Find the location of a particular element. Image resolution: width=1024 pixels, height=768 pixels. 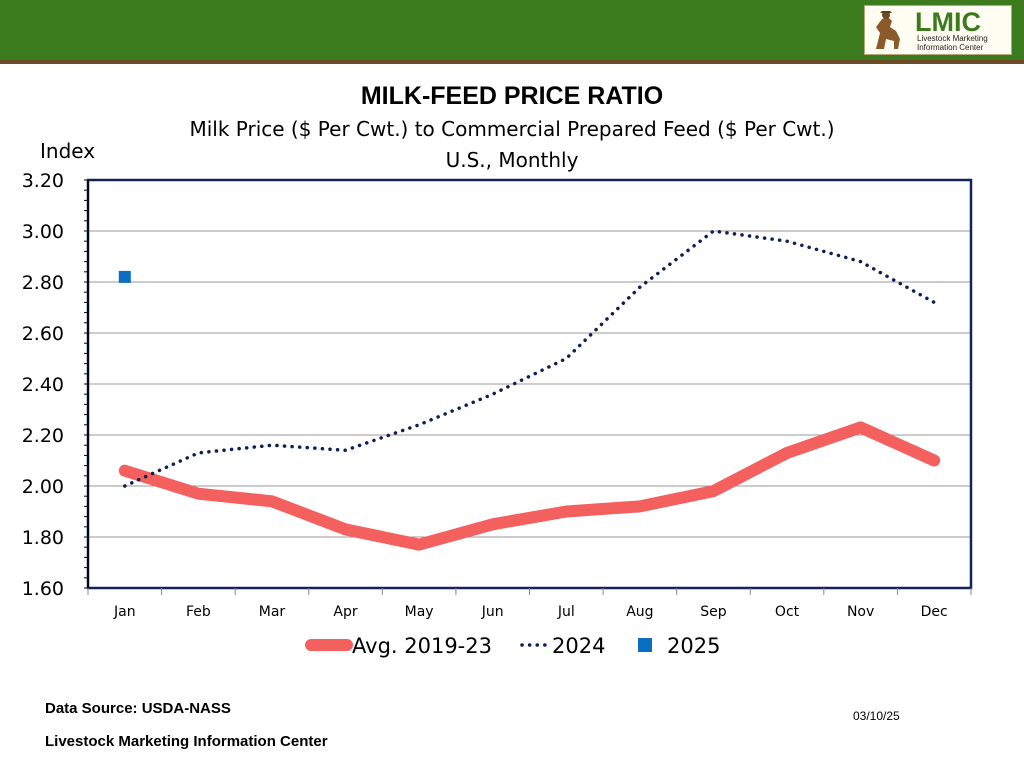

x-tick-label: Jan is located at coordinates (124, 612).